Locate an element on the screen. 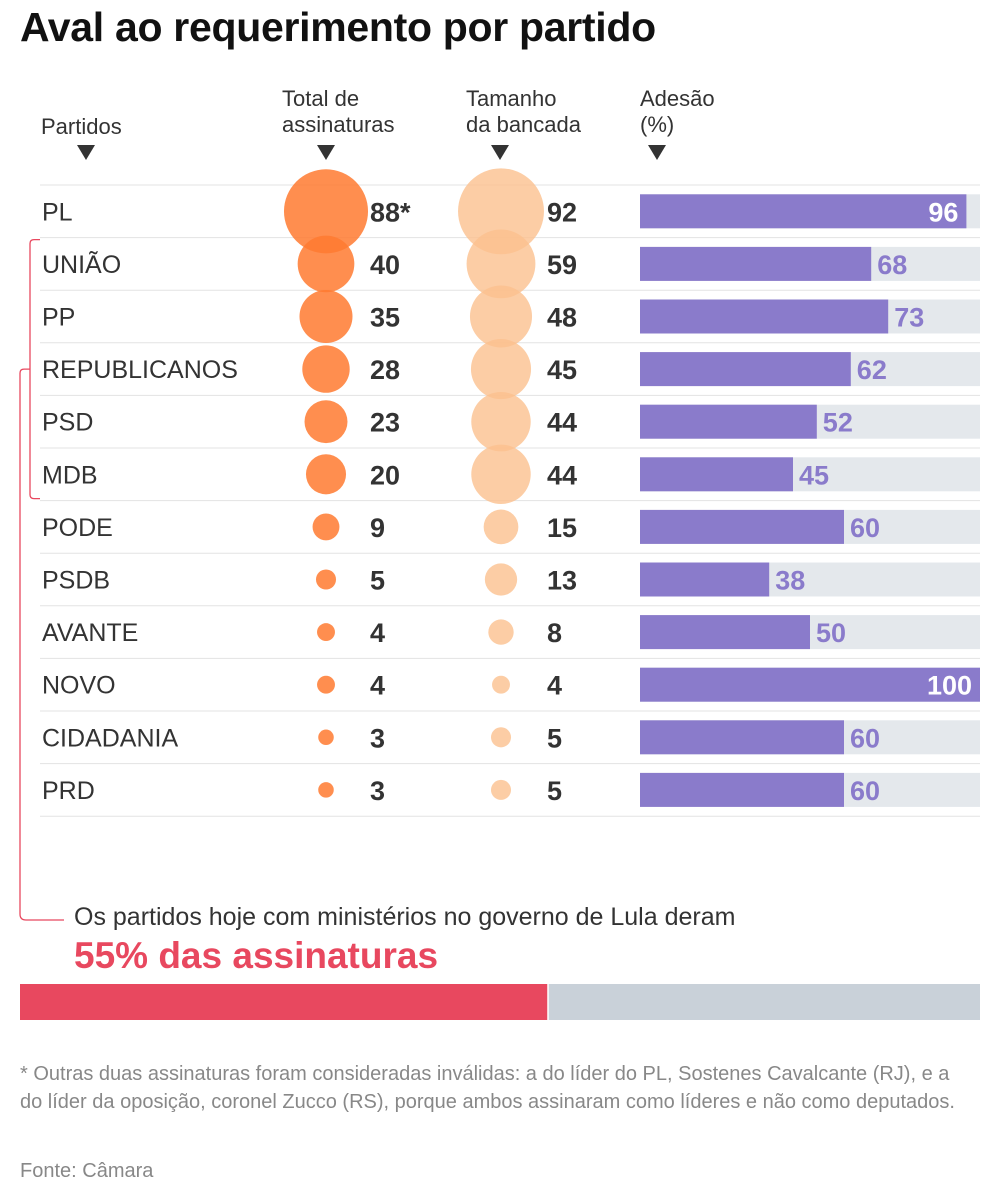 The height and width of the screenshot is (1193, 1000). header-line: (%) is located at coordinates (657, 124).